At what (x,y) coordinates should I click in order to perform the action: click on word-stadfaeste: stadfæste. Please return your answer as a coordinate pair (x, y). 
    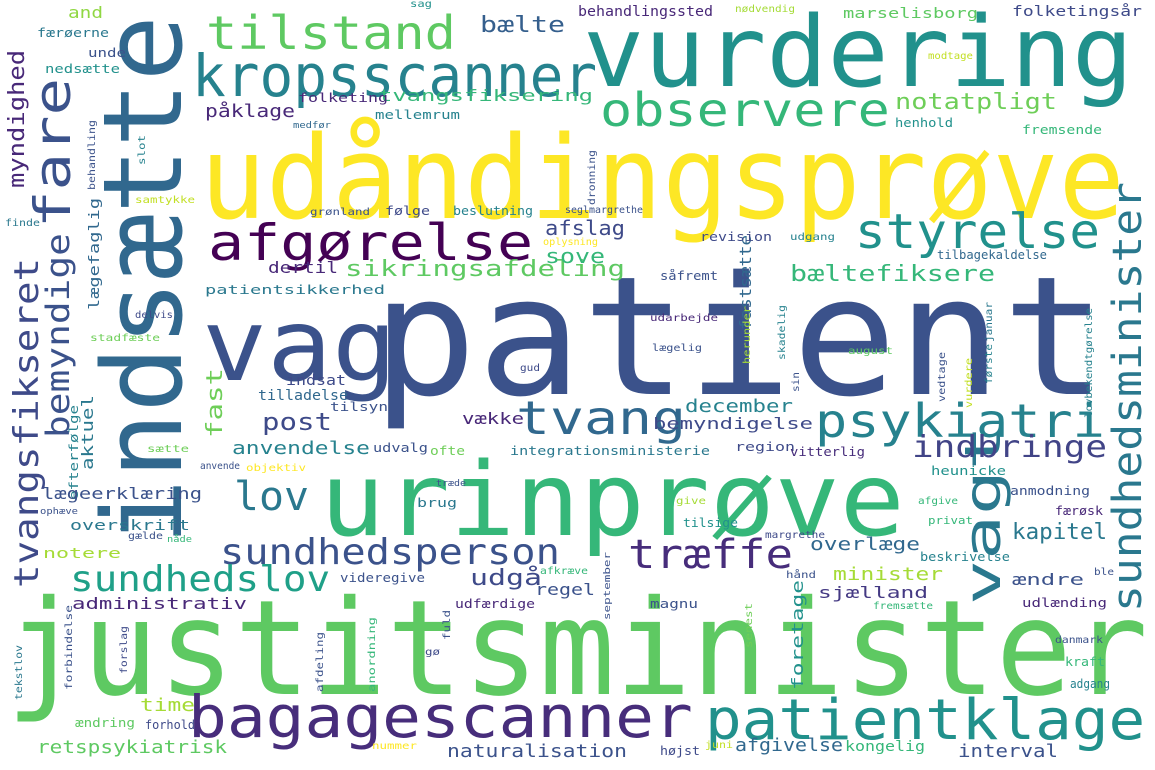
    Looking at the image, I should click on (125, 338).